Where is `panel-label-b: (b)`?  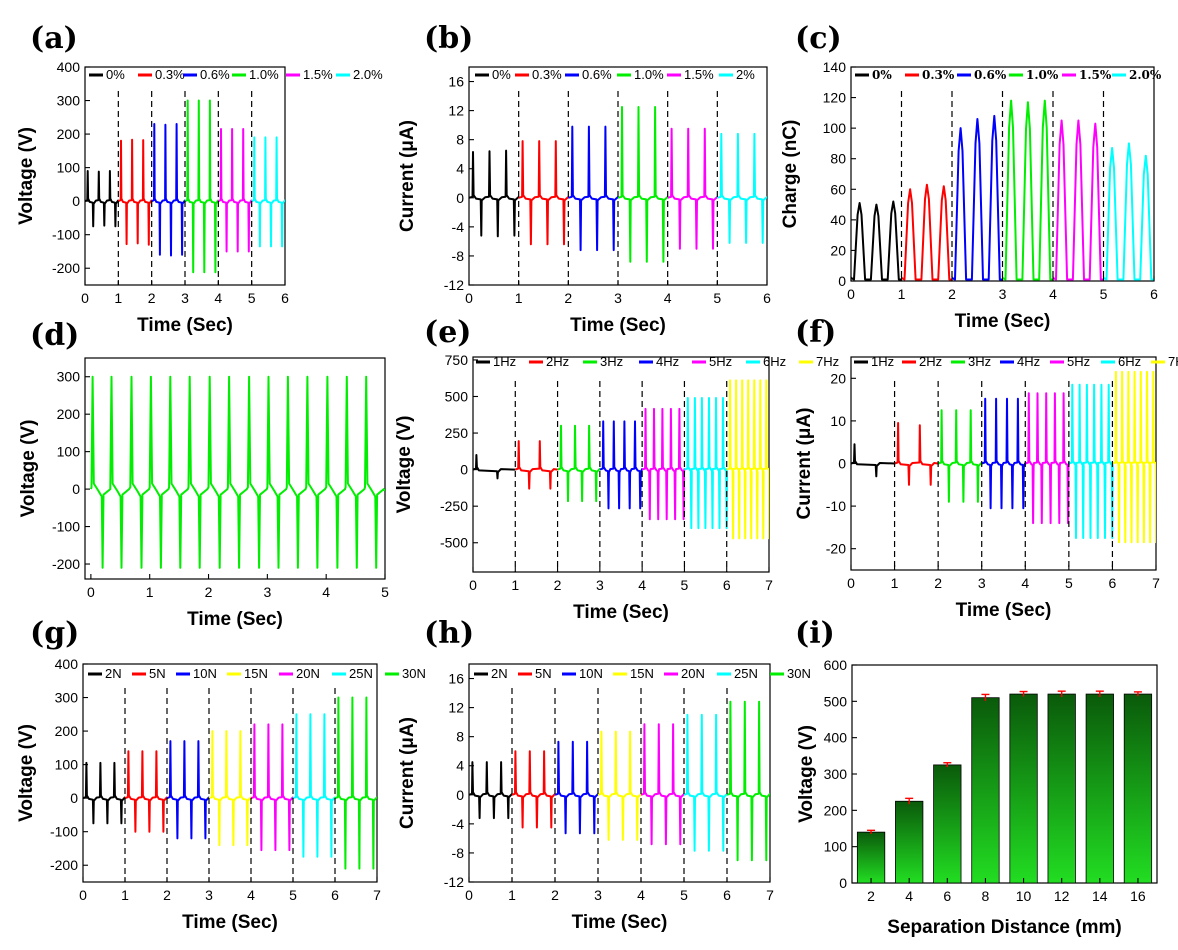 panel-label-b: (b) is located at coordinates (448, 38).